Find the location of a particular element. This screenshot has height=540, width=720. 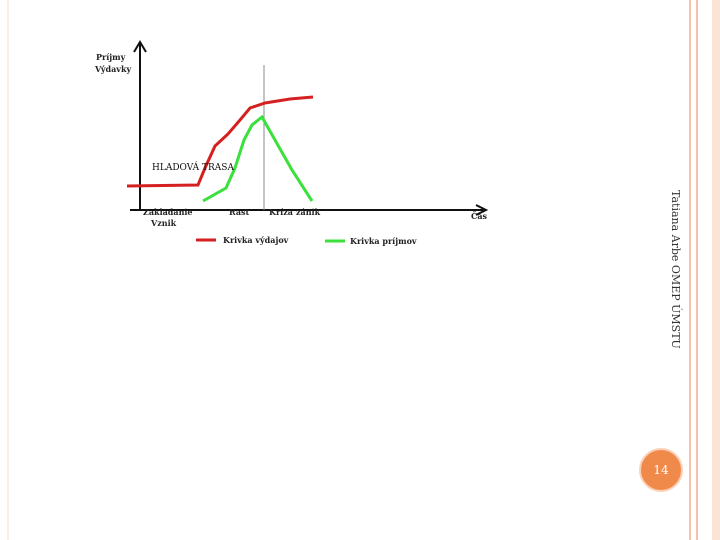

x-label: zánik is located at coordinates (308, 212).